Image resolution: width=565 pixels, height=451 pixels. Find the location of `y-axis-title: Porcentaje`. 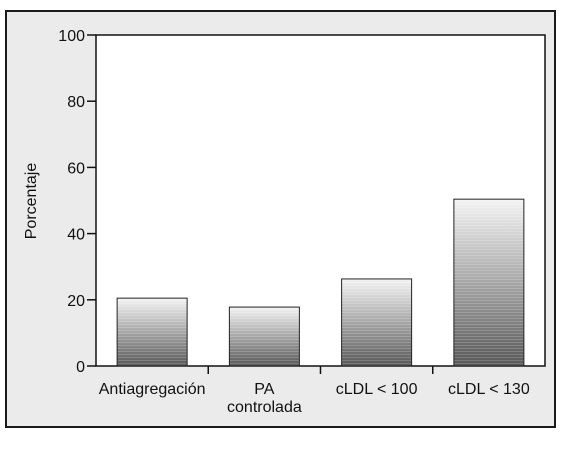

y-axis-title: Porcentaje is located at coordinates (31, 201).